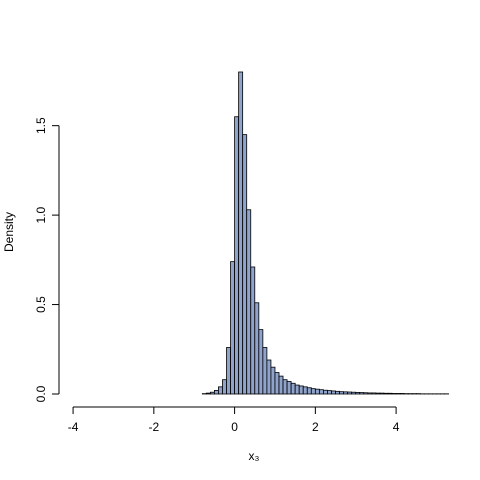 This screenshot has height=480, width=480. I want to click on y-tick-label: 0.5, so click(41, 304).